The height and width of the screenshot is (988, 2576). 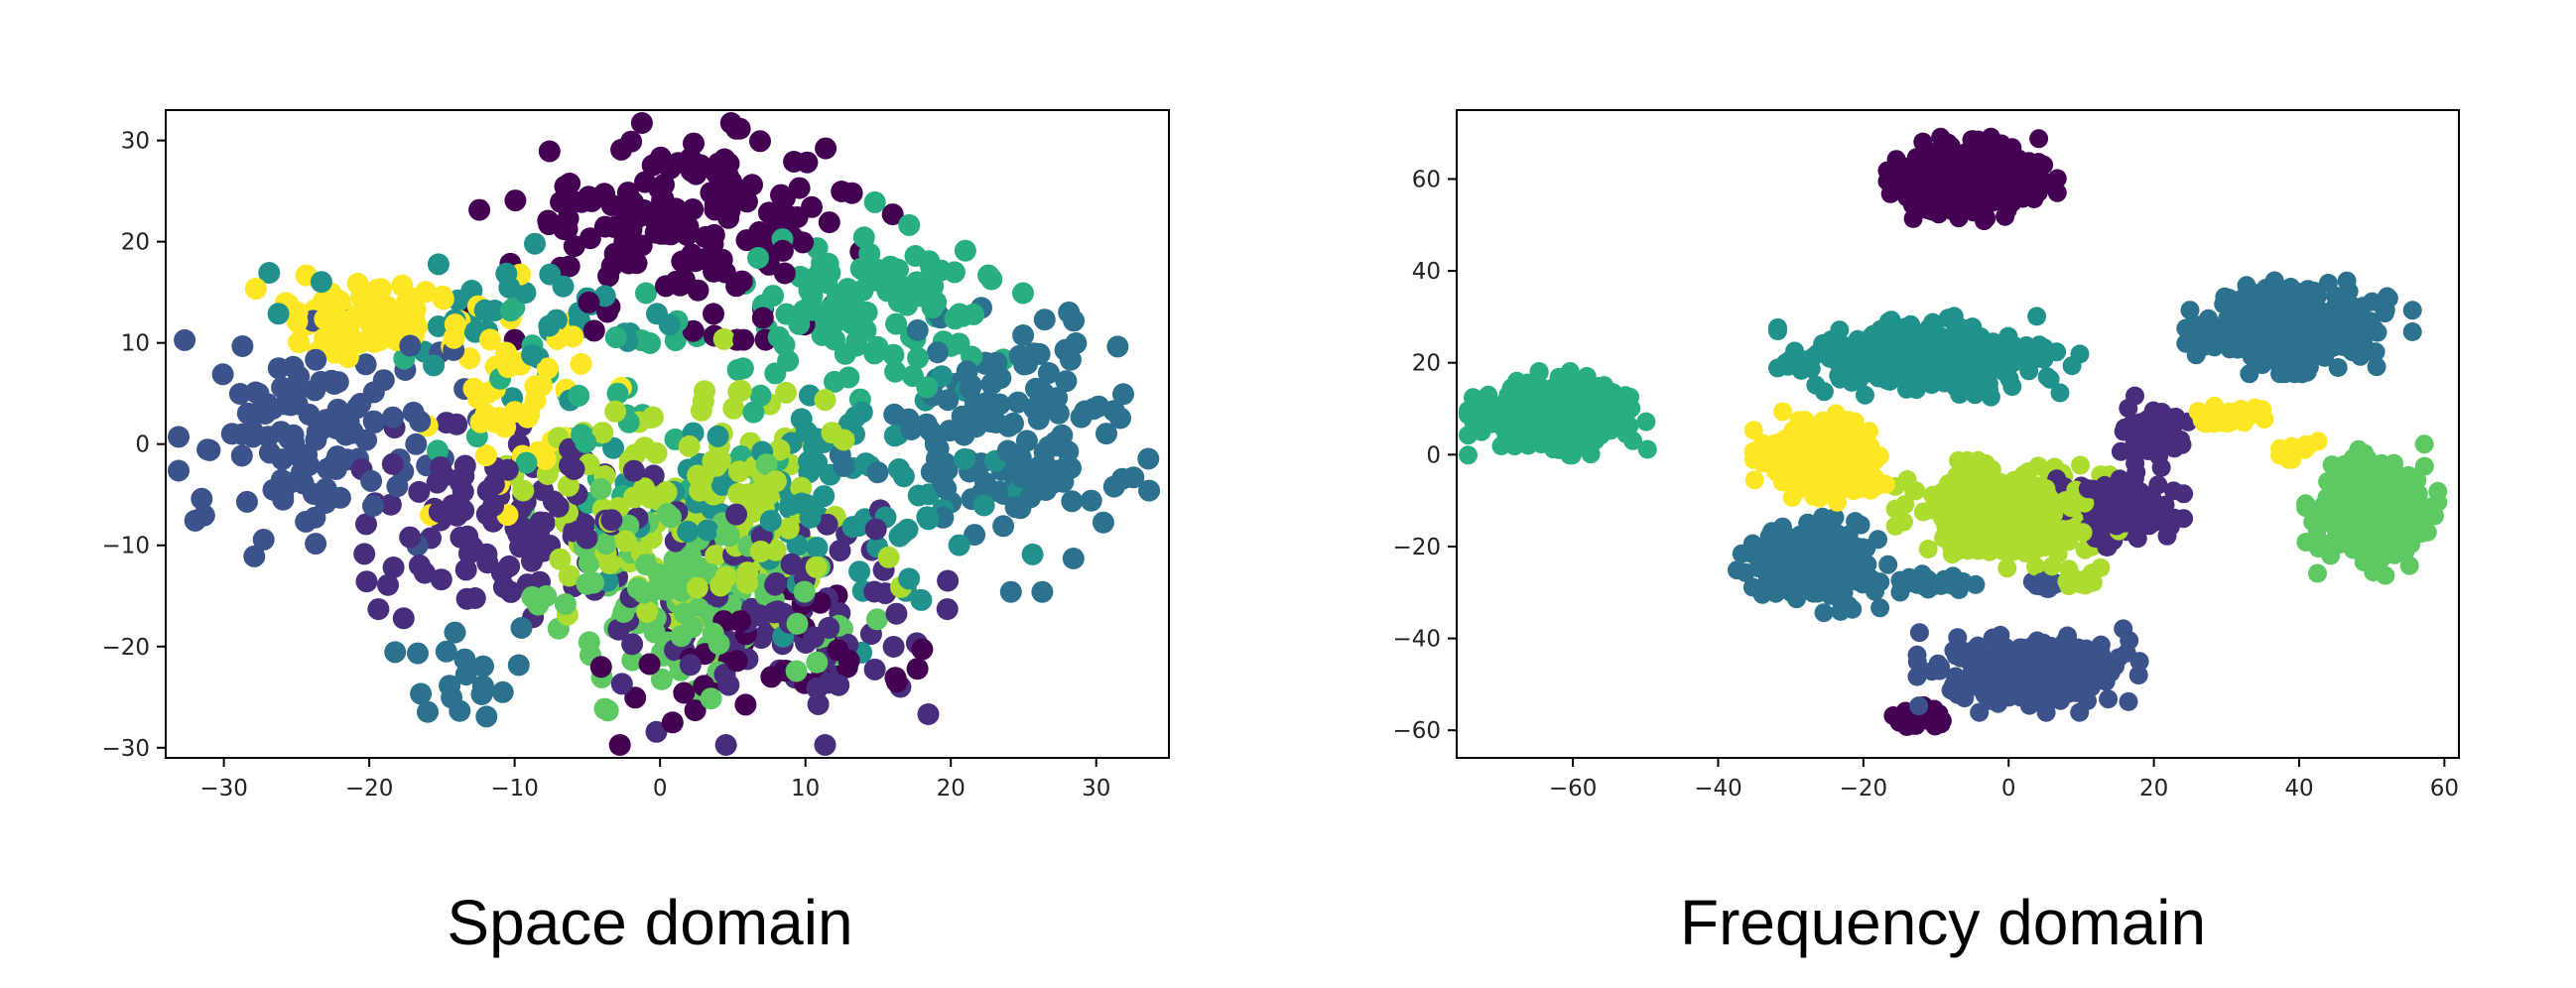 What do you see at coordinates (1718, 789) in the screenshot?
I see `x-tick-label: −40` at bounding box center [1718, 789].